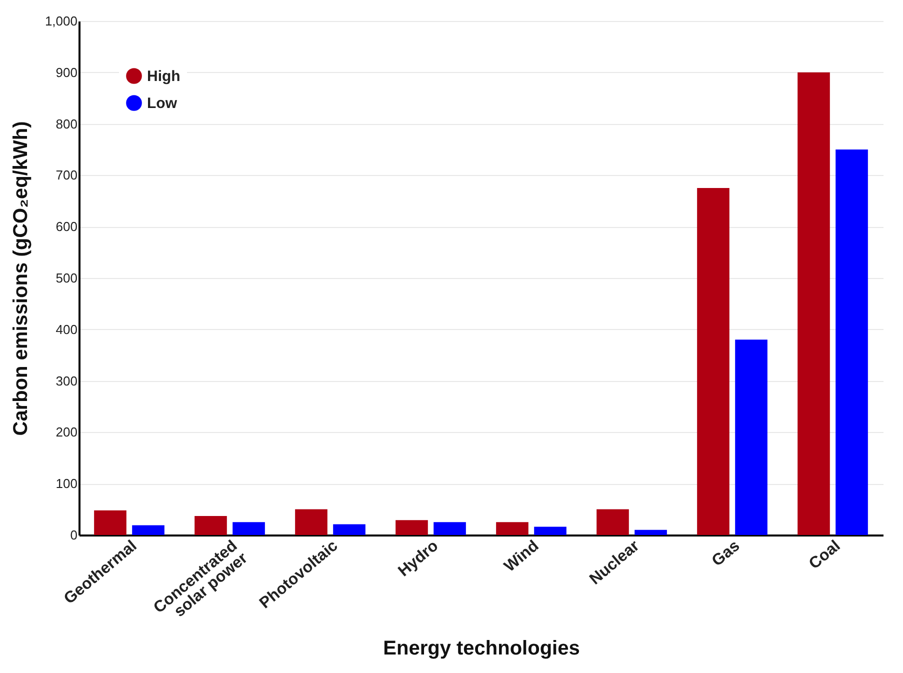  What do you see at coordinates (67, 226) in the screenshot?
I see `y-tick-label: 600` at bounding box center [67, 226].